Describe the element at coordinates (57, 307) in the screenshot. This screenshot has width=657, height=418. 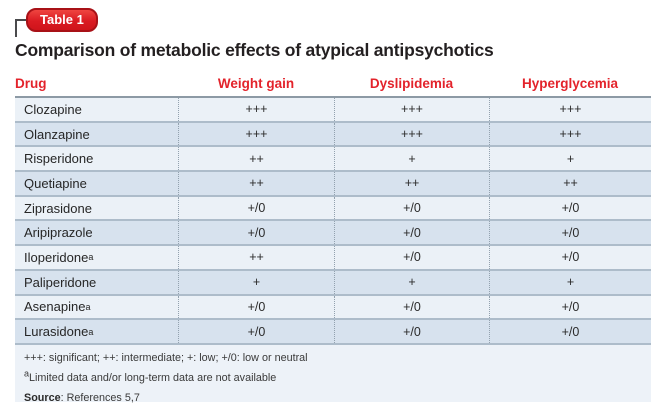
I see `drug-name-cell: Asenapine a` at that location.